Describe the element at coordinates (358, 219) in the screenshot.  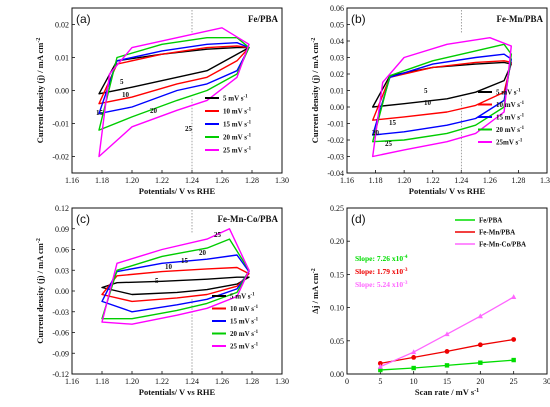
I see `panel-label: (d)` at that location.